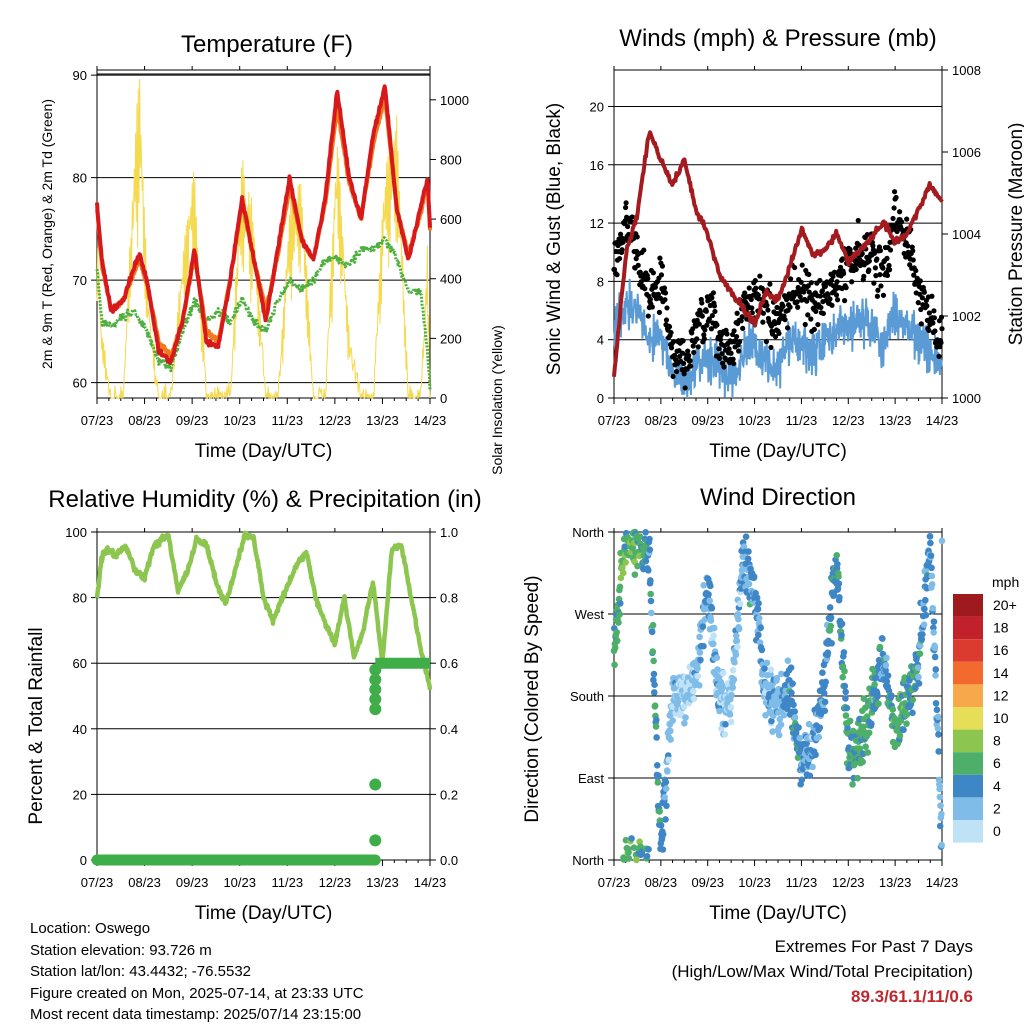  I want to click on x-axis-label: Time (Day/UTC), so click(264, 913).